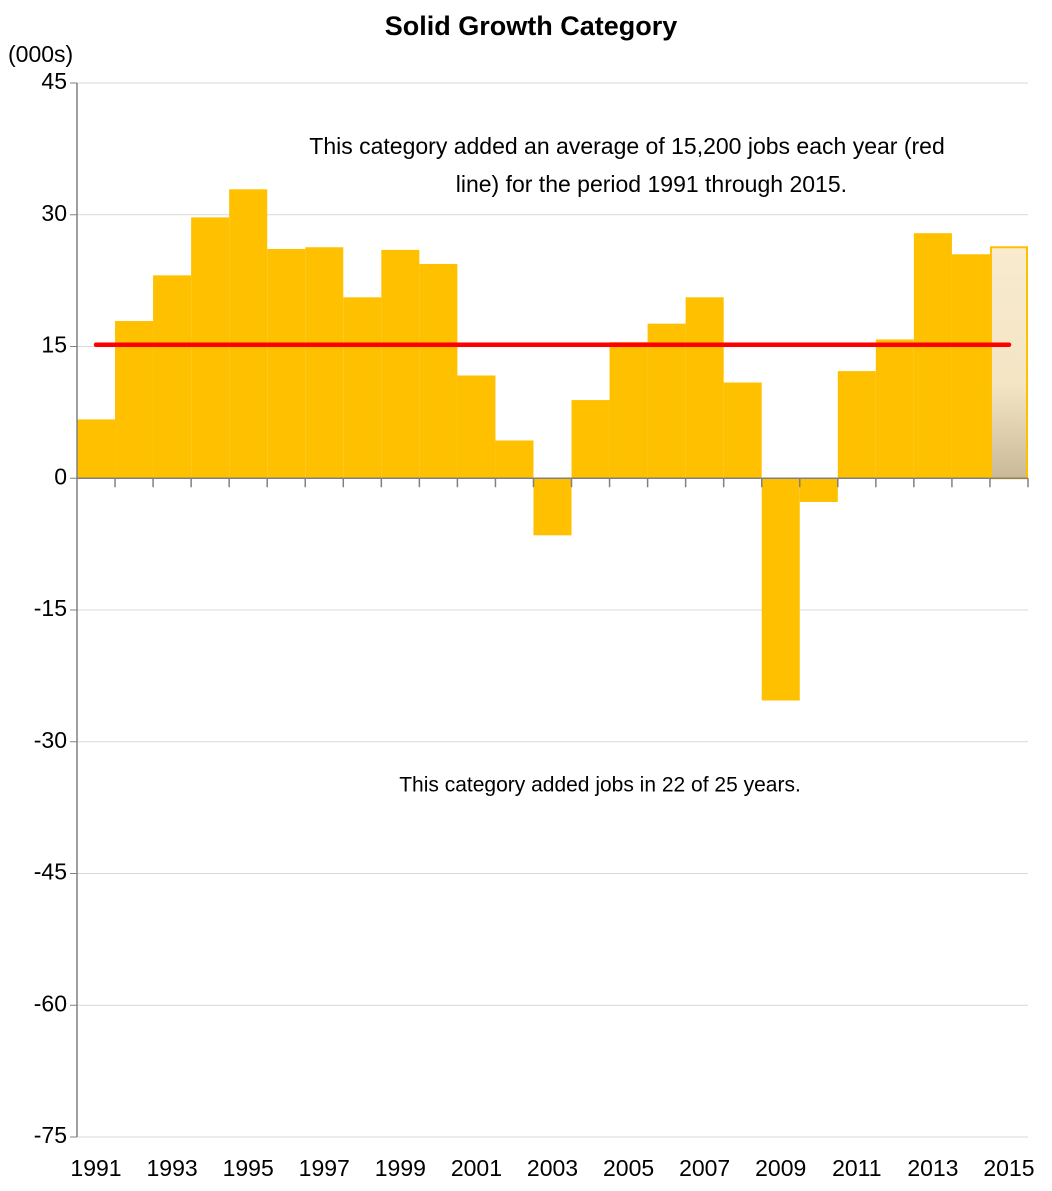 This screenshot has width=1052, height=1191. I want to click on x-tick-label: 2015, so click(1008, 1168).